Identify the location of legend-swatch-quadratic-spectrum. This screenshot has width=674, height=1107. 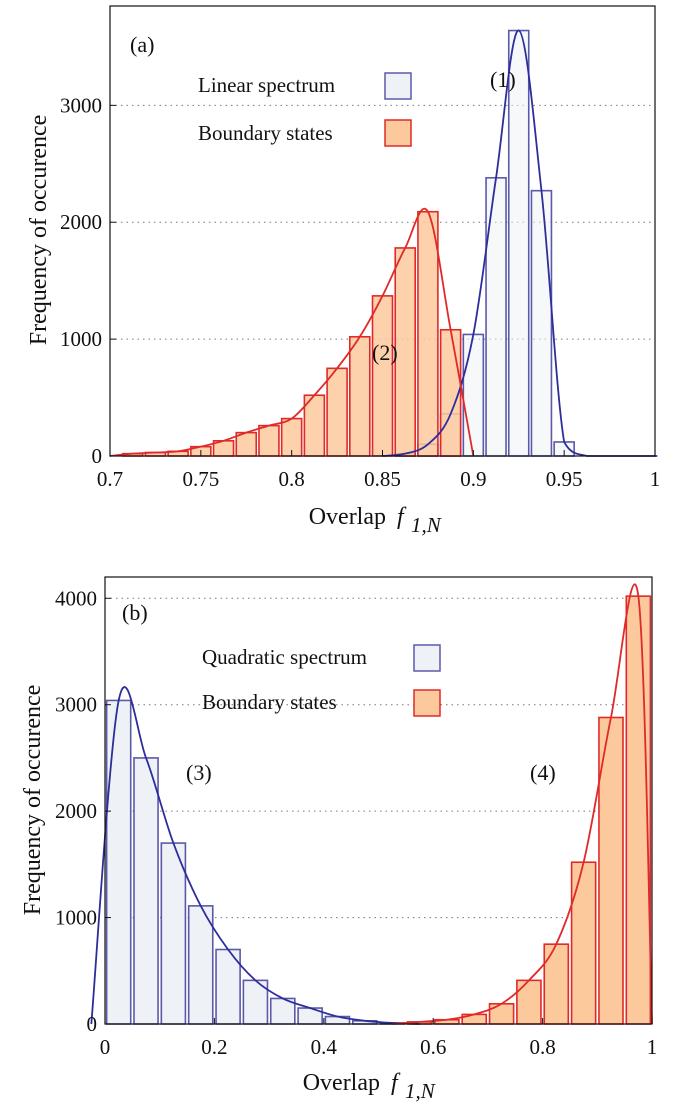
(427, 658).